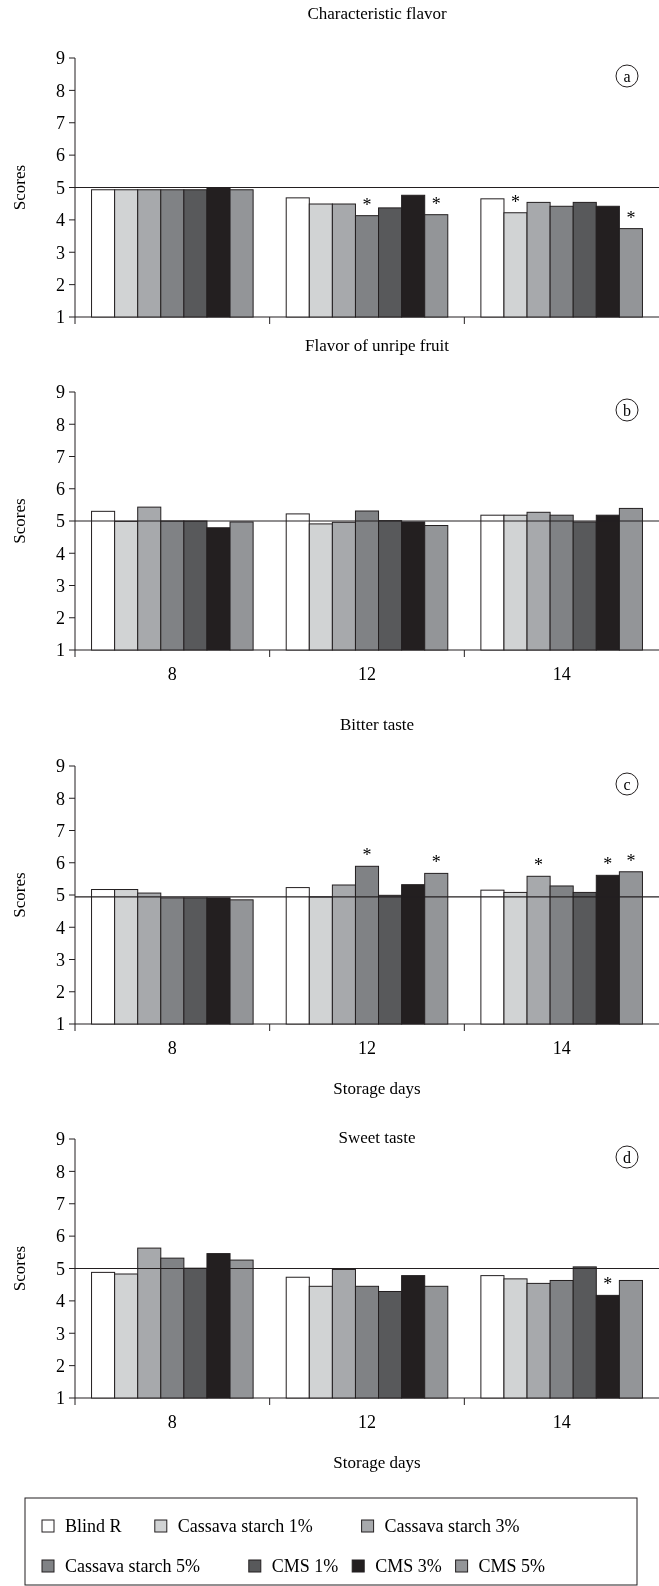 This screenshot has height=1586, width=659. Describe the element at coordinates (627, 410) in the screenshot. I see `annotation: b` at that location.